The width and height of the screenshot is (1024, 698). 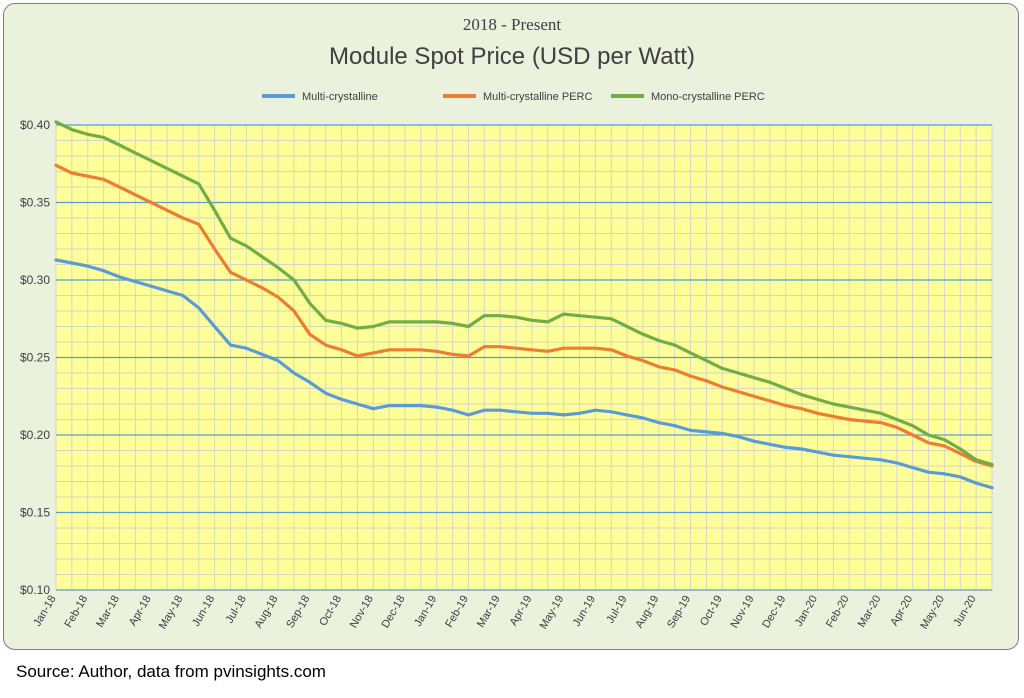 I want to click on x-tick-label: Feb-20, so click(x=838, y=612).